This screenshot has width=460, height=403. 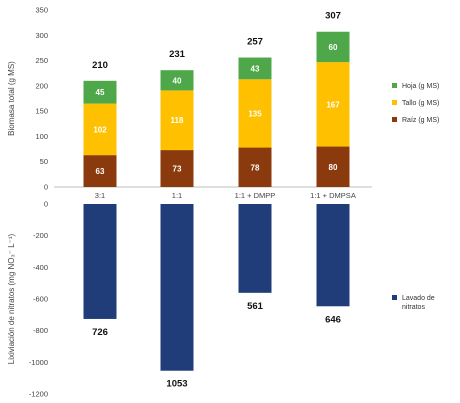 What do you see at coordinates (44, 161) in the screenshot?
I see `top-y-tick-label: 50` at bounding box center [44, 161].